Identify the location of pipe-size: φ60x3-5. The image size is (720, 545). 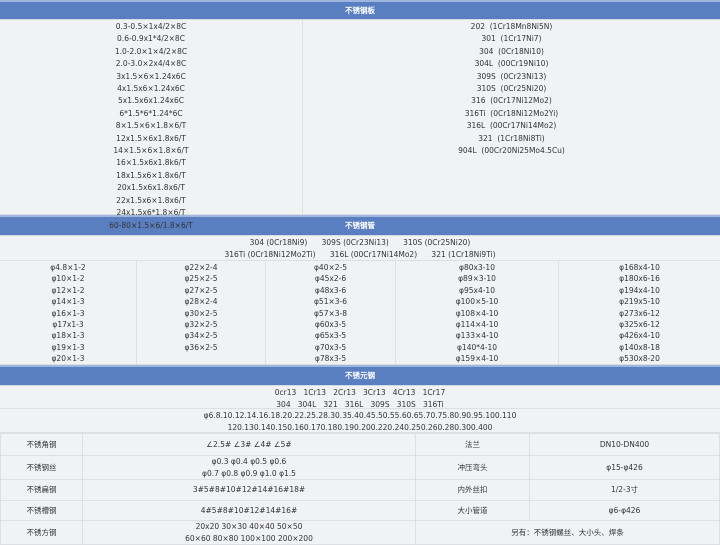
(330, 325).